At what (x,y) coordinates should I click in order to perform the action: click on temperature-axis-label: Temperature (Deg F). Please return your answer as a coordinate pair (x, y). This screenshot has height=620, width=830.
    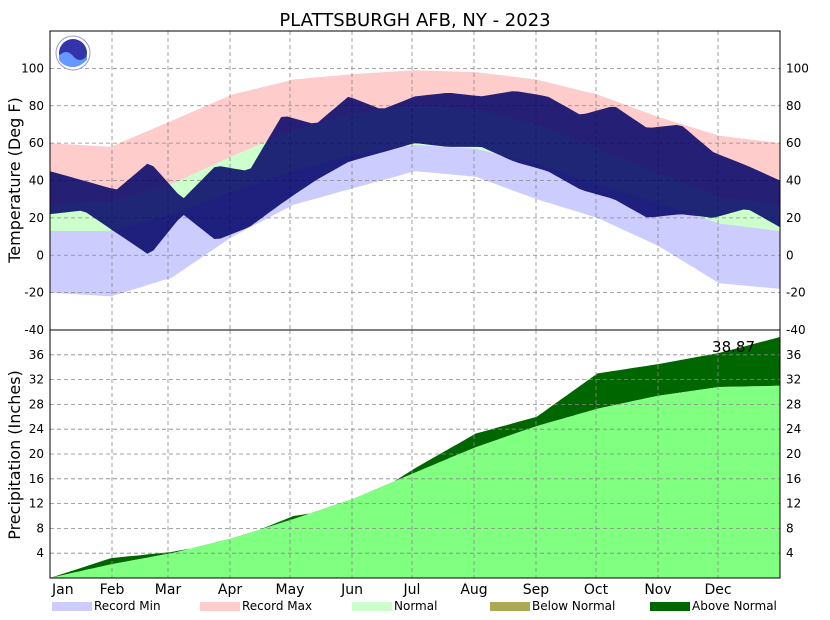
    Looking at the image, I should click on (14, 180).